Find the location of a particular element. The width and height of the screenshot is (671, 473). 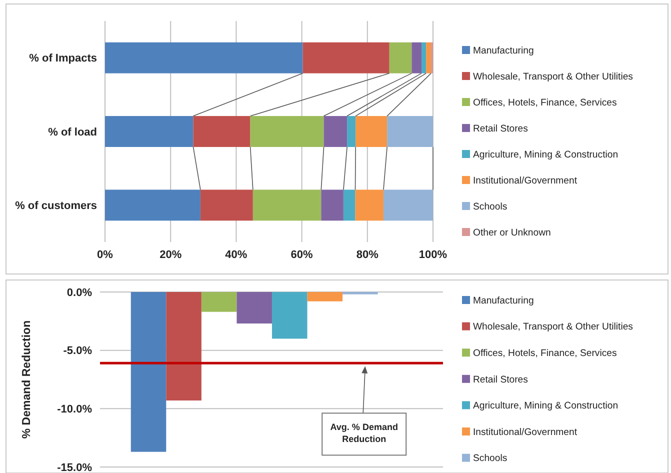

legend-label: Other or Unknown is located at coordinates (512, 232).